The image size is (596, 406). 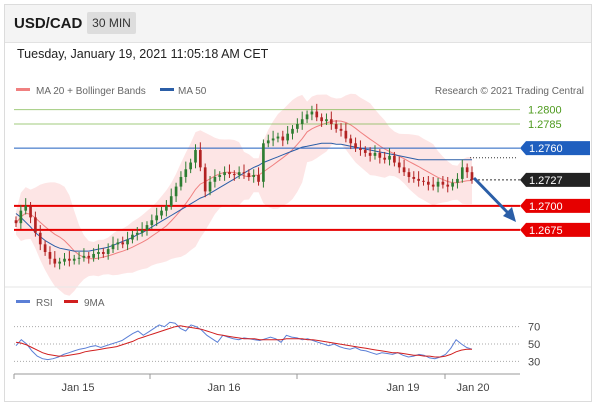 I want to click on ma20-legend-label: MA 20 + Bollinger Bands, so click(x=91, y=91).